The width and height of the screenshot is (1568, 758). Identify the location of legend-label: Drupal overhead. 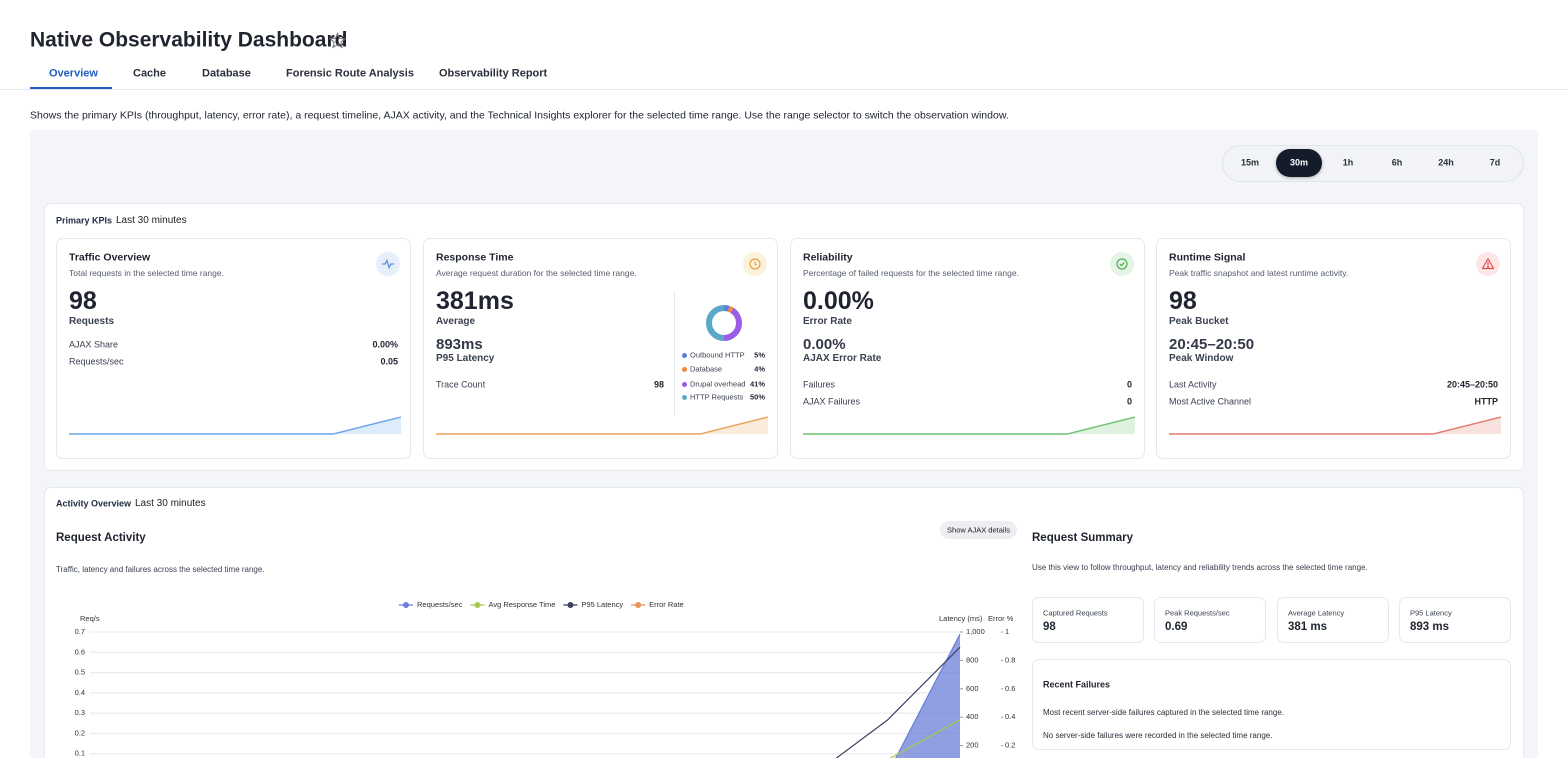
(718, 384).